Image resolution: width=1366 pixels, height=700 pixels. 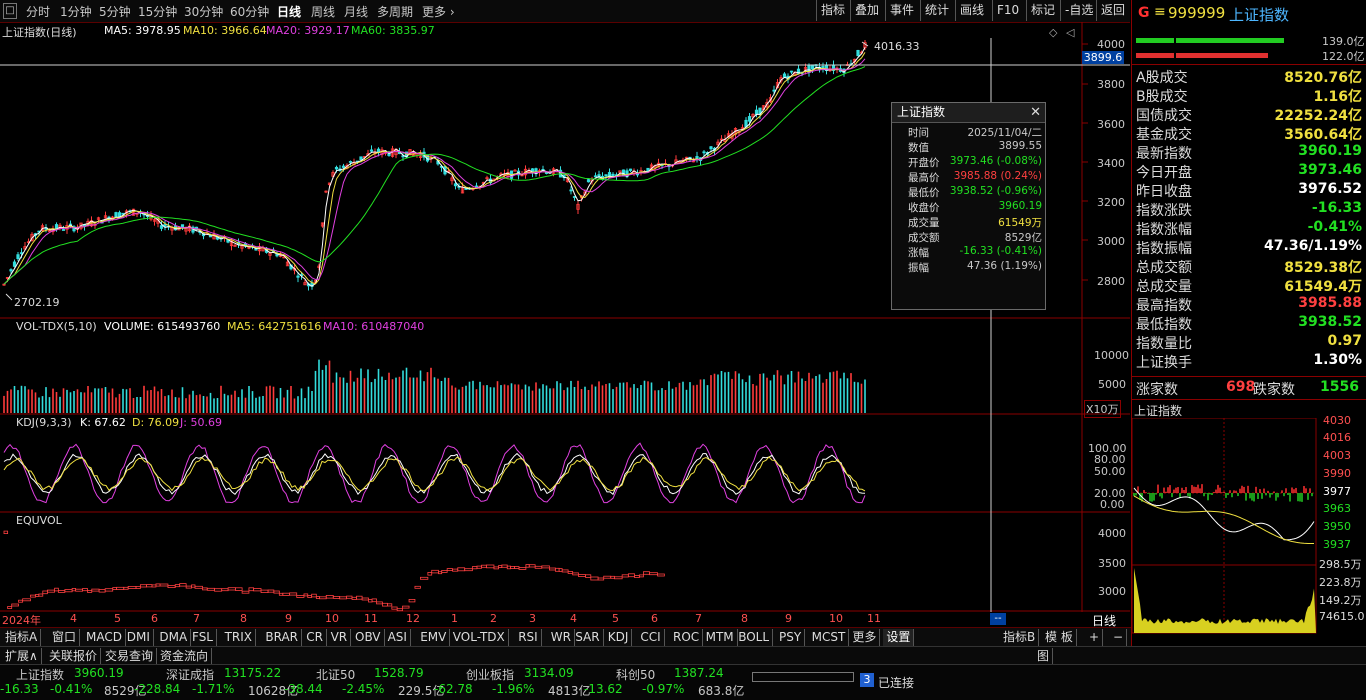 I want to click on tooltip-key: 振幅, so click(x=918, y=268).